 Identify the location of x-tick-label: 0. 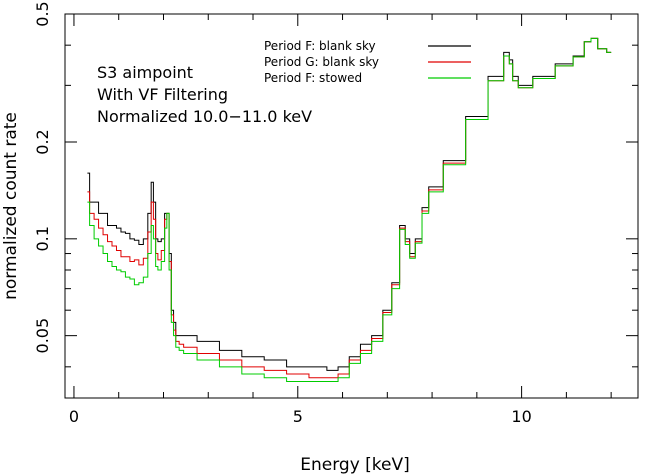
(74, 416).